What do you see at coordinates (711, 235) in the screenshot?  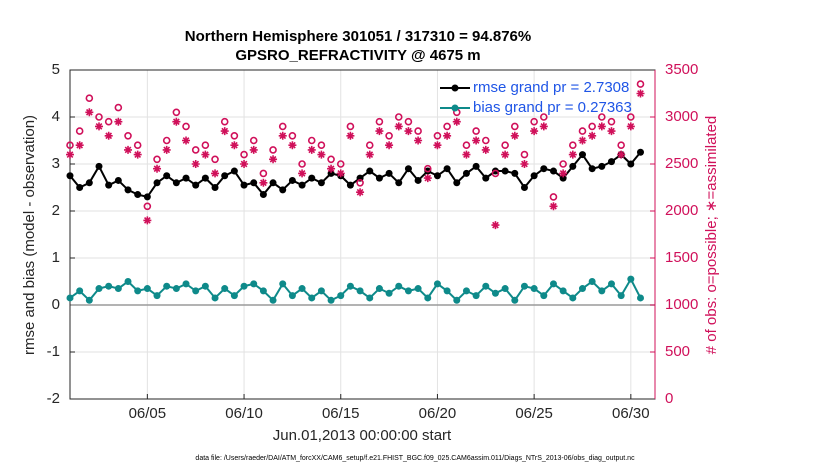 I see `y2-axis-label: # of obs: o=possible; ∗=assimilated` at bounding box center [711, 235].